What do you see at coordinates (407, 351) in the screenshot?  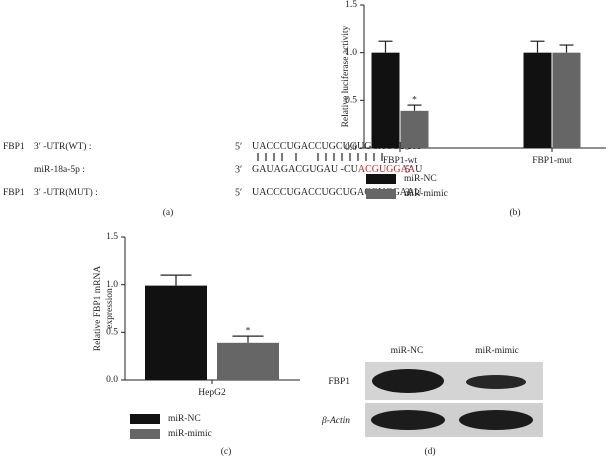 I see `column-label: miR-NC` at bounding box center [407, 351].